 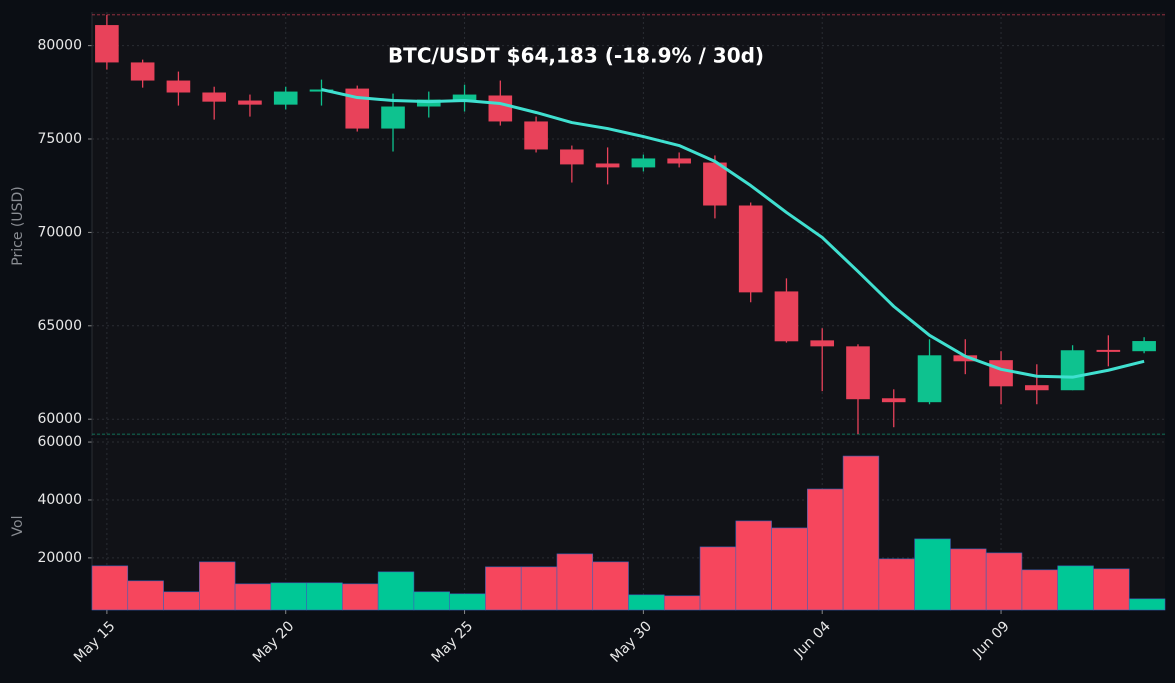 What do you see at coordinates (59, 500) in the screenshot?
I see `y-tick-label: 40000` at bounding box center [59, 500].